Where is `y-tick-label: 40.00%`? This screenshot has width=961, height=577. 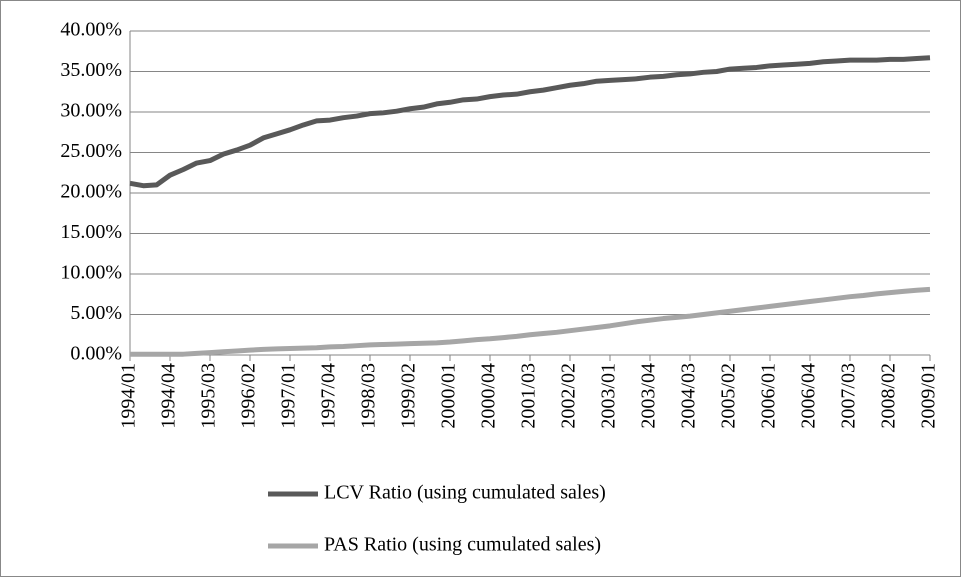
y-tick-label: 40.00% is located at coordinates (91, 30).